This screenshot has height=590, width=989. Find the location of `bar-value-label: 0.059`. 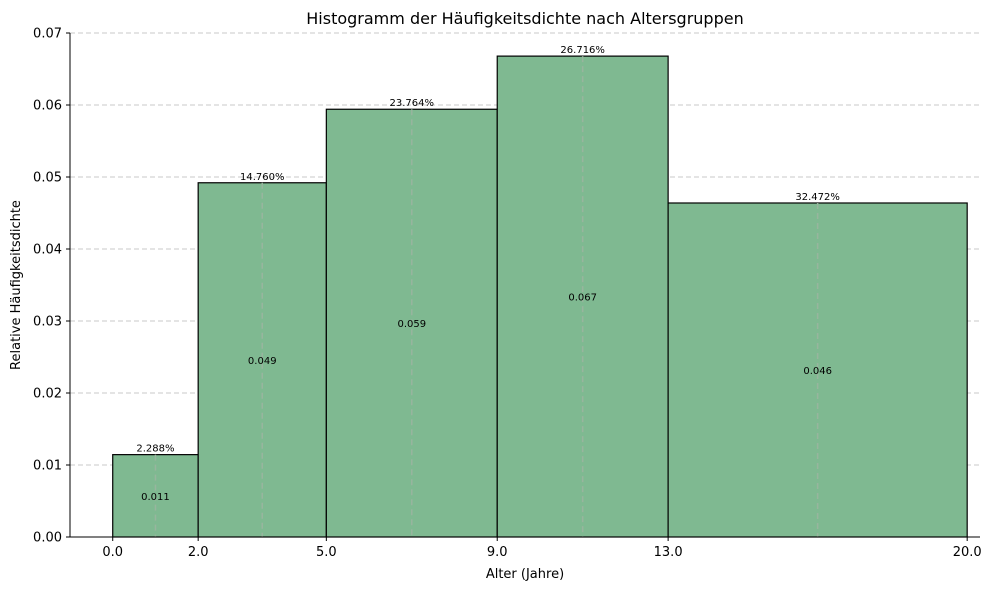

bar-value-label: 0.059 is located at coordinates (411, 324).